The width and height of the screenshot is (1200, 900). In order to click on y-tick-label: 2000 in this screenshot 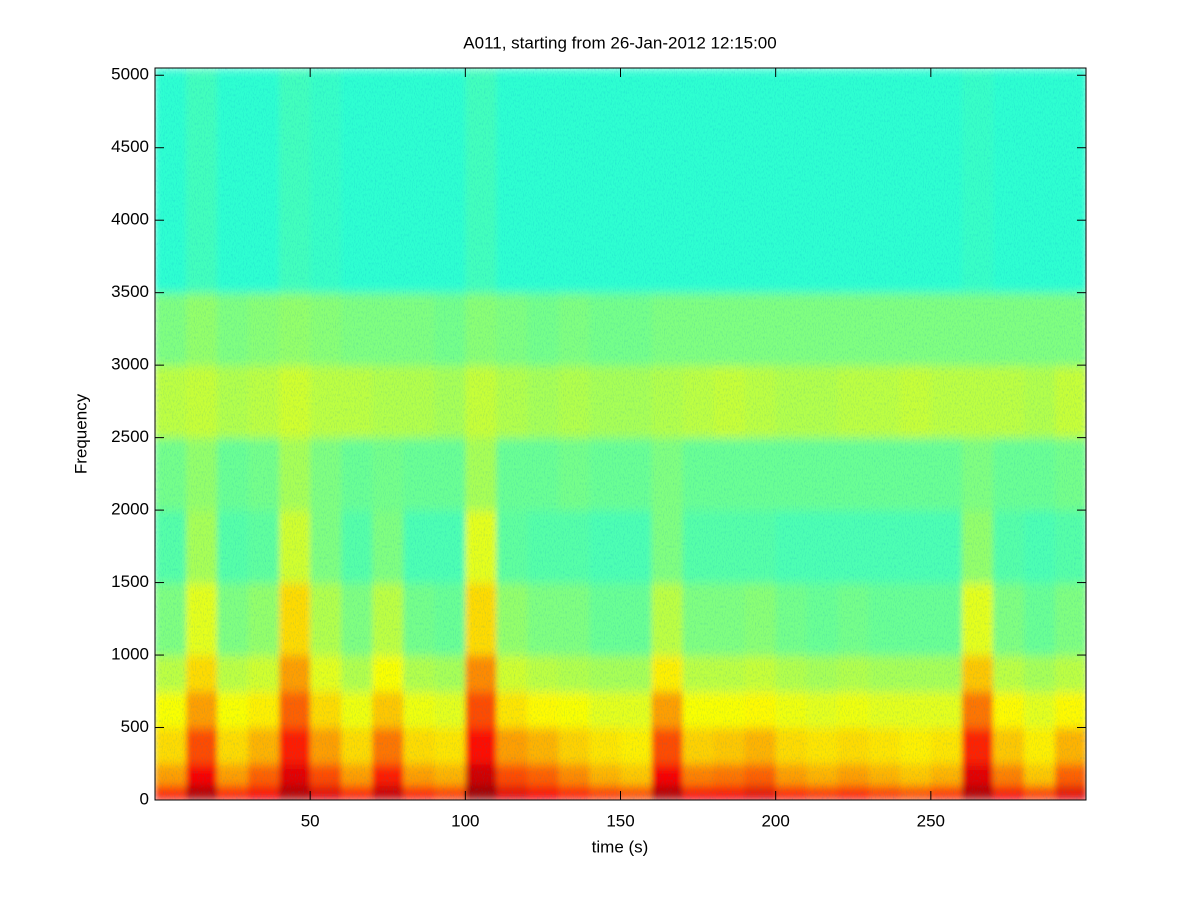, I will do `click(130, 509)`.